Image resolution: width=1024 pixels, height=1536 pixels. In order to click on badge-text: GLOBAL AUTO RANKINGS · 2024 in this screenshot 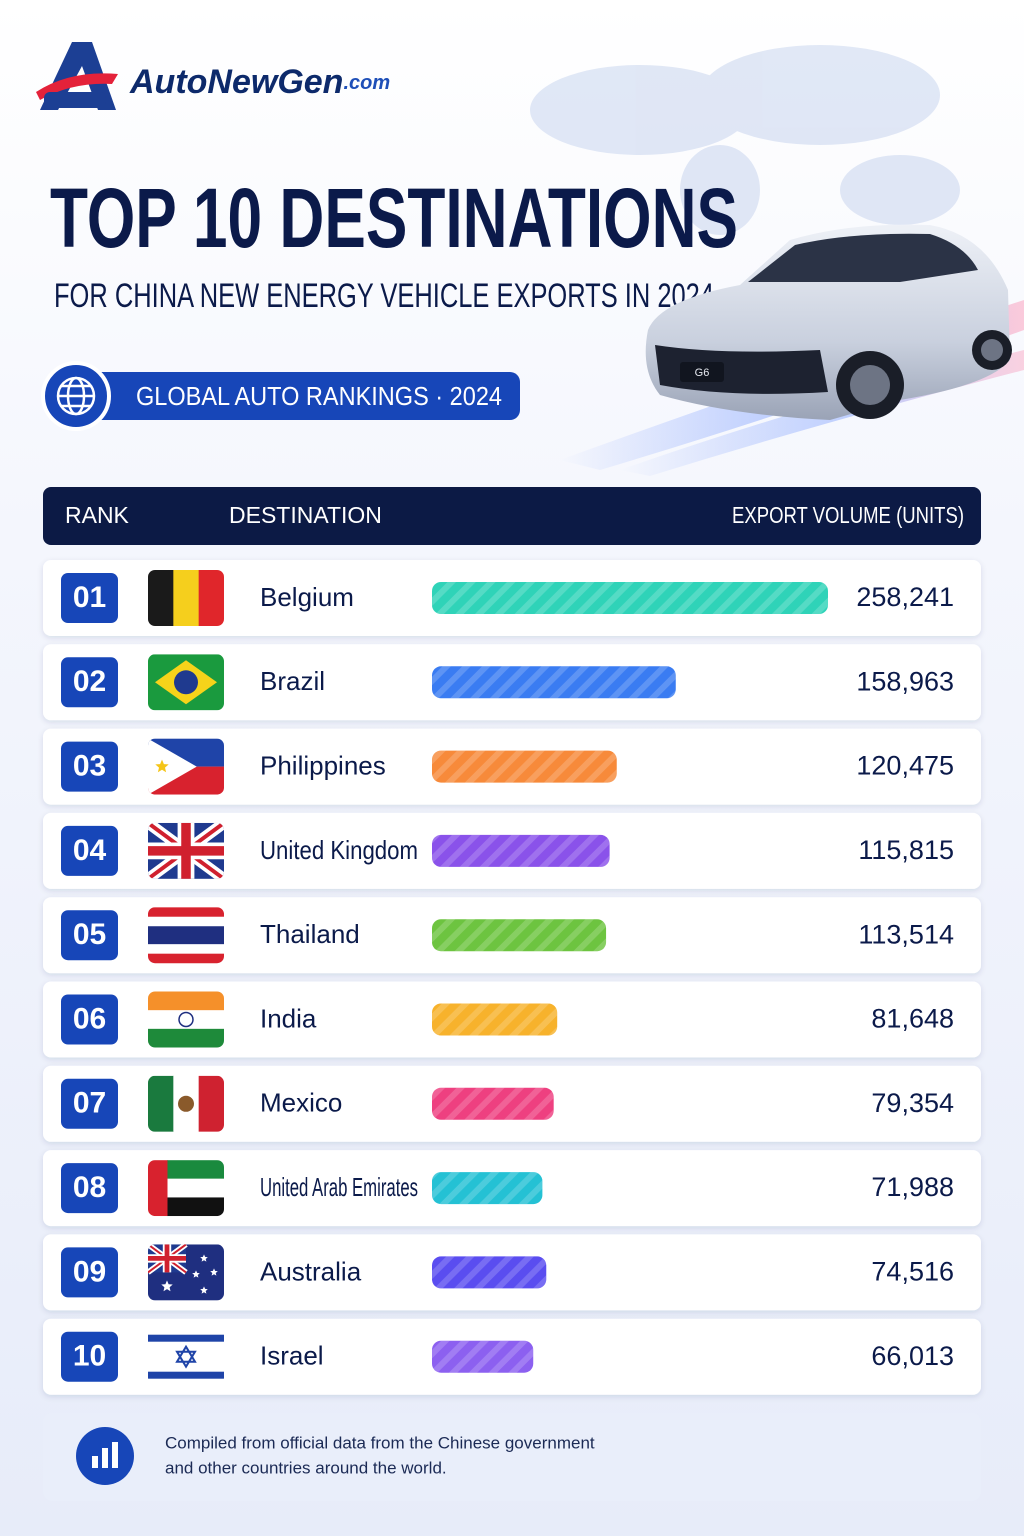, I will do `click(319, 396)`.